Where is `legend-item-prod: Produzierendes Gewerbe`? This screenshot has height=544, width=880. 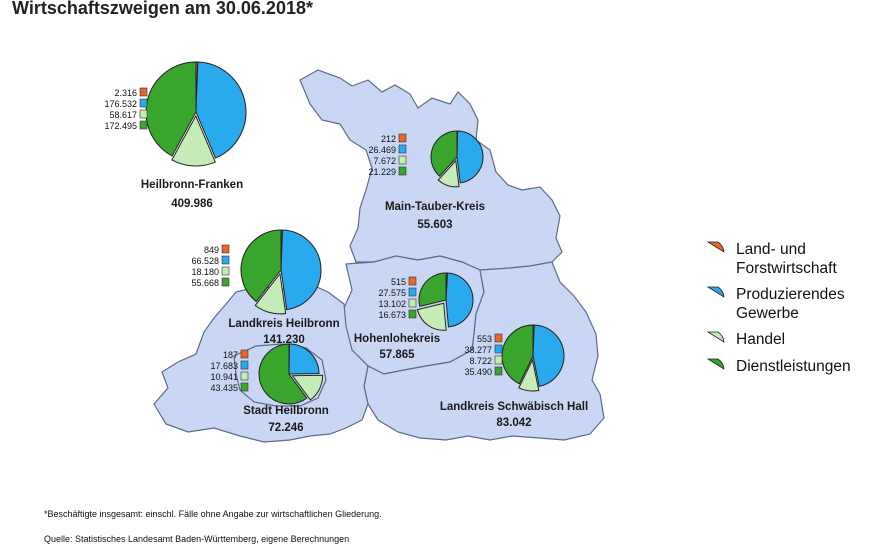
legend-item-prod: Produzierendes Gewerbe is located at coordinates (792, 304).